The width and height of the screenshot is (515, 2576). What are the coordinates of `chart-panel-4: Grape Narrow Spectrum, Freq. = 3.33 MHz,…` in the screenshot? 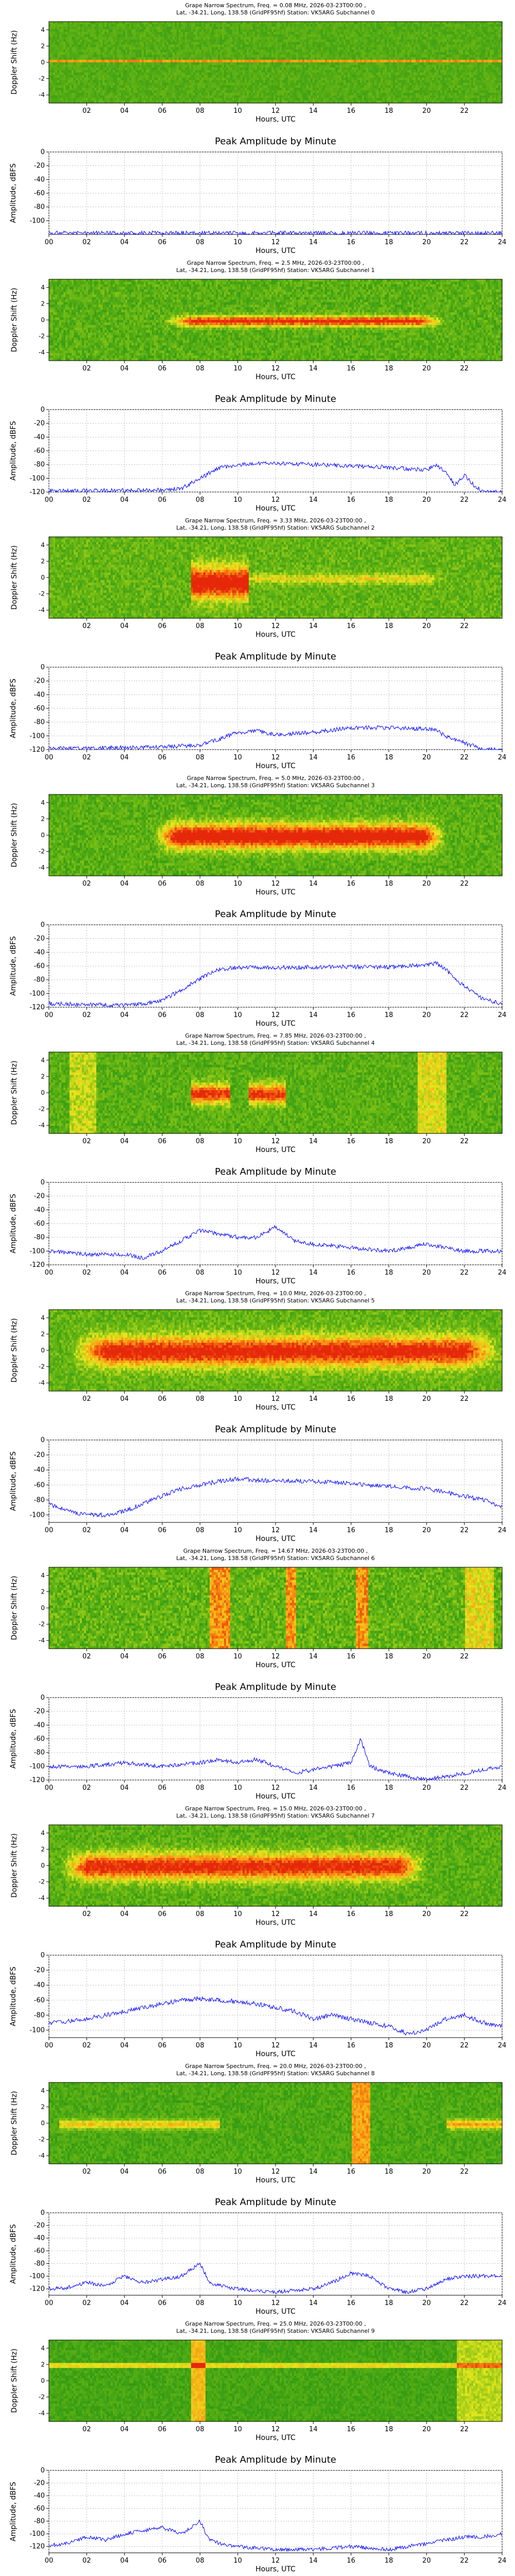 It's located at (257, 579).